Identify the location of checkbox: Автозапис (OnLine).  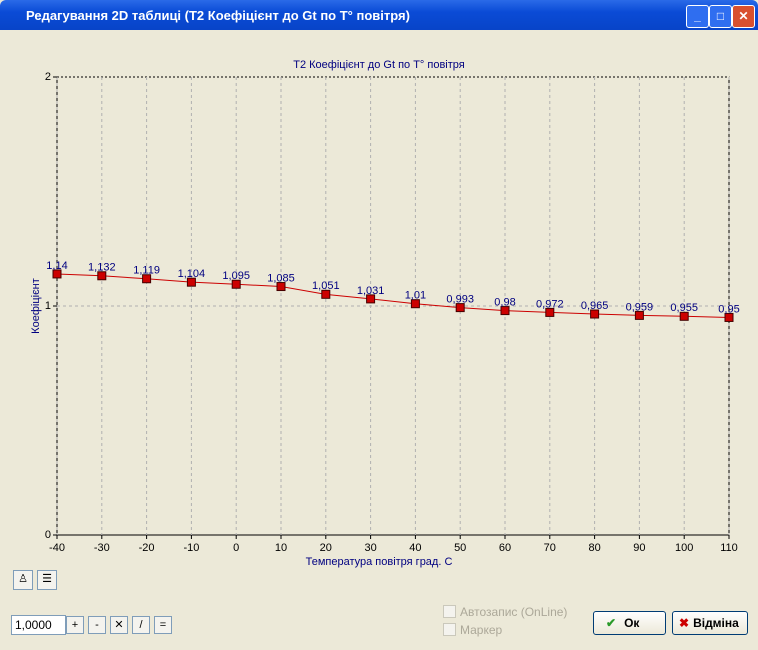
(505, 612).